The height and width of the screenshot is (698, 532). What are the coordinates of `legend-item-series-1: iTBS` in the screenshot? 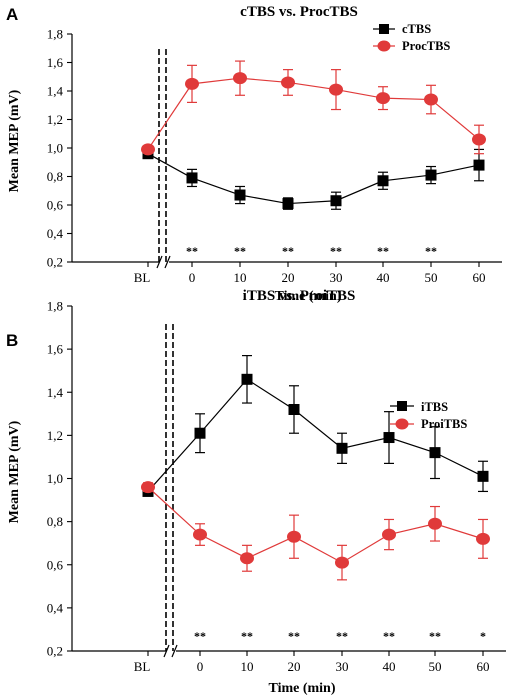 It's located at (419, 407).